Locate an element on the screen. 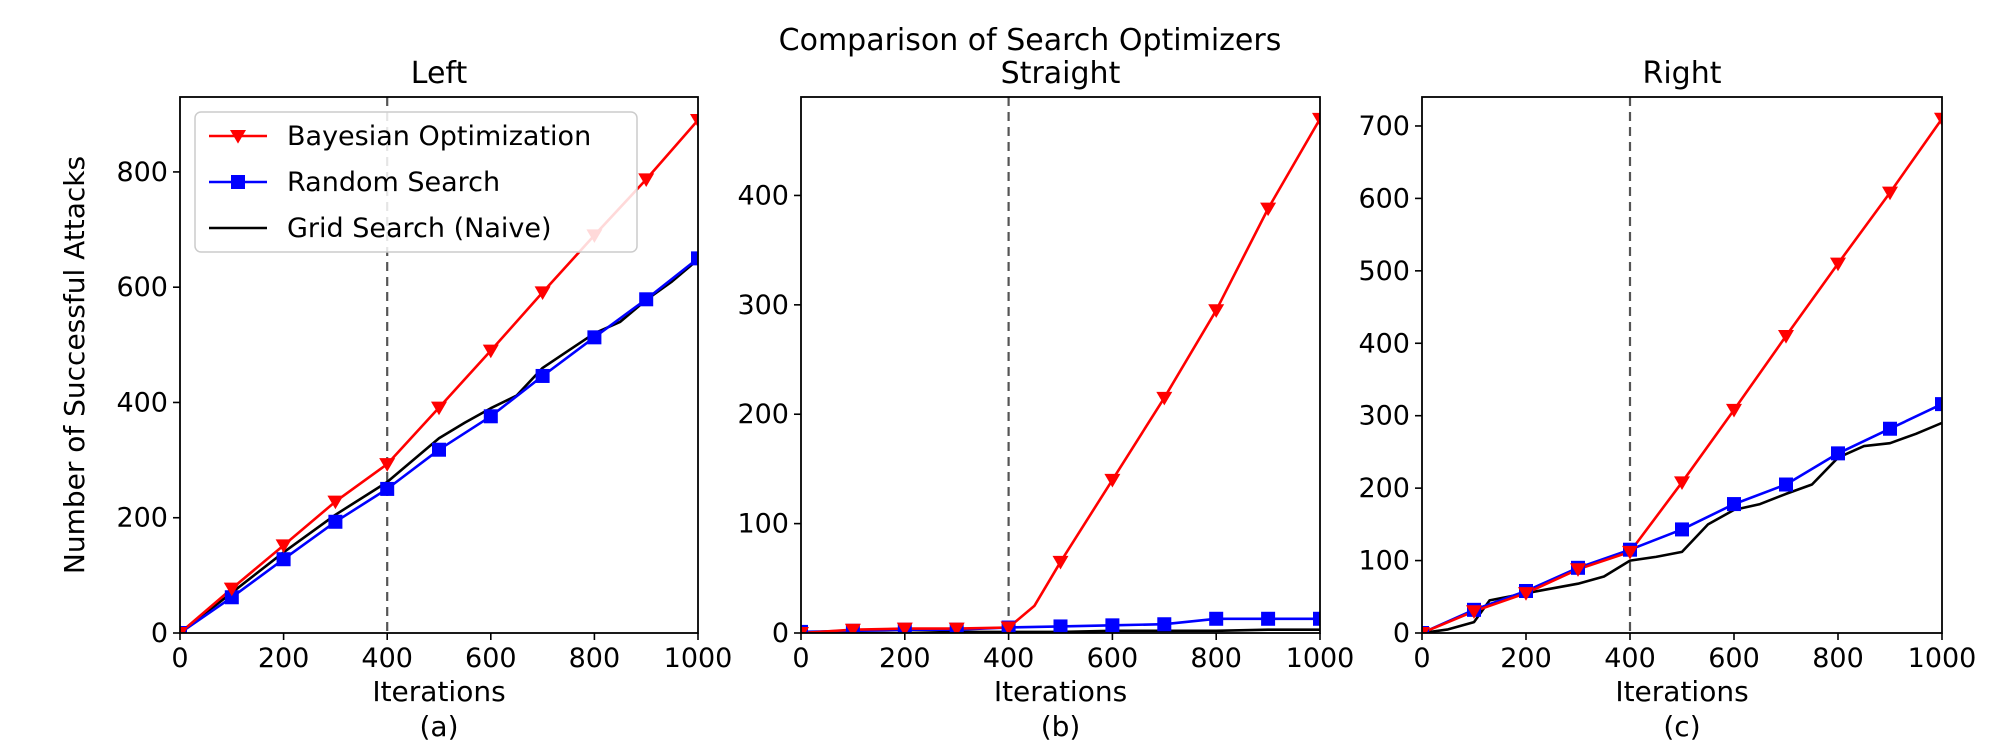  legend-box is located at coordinates (416, 182).